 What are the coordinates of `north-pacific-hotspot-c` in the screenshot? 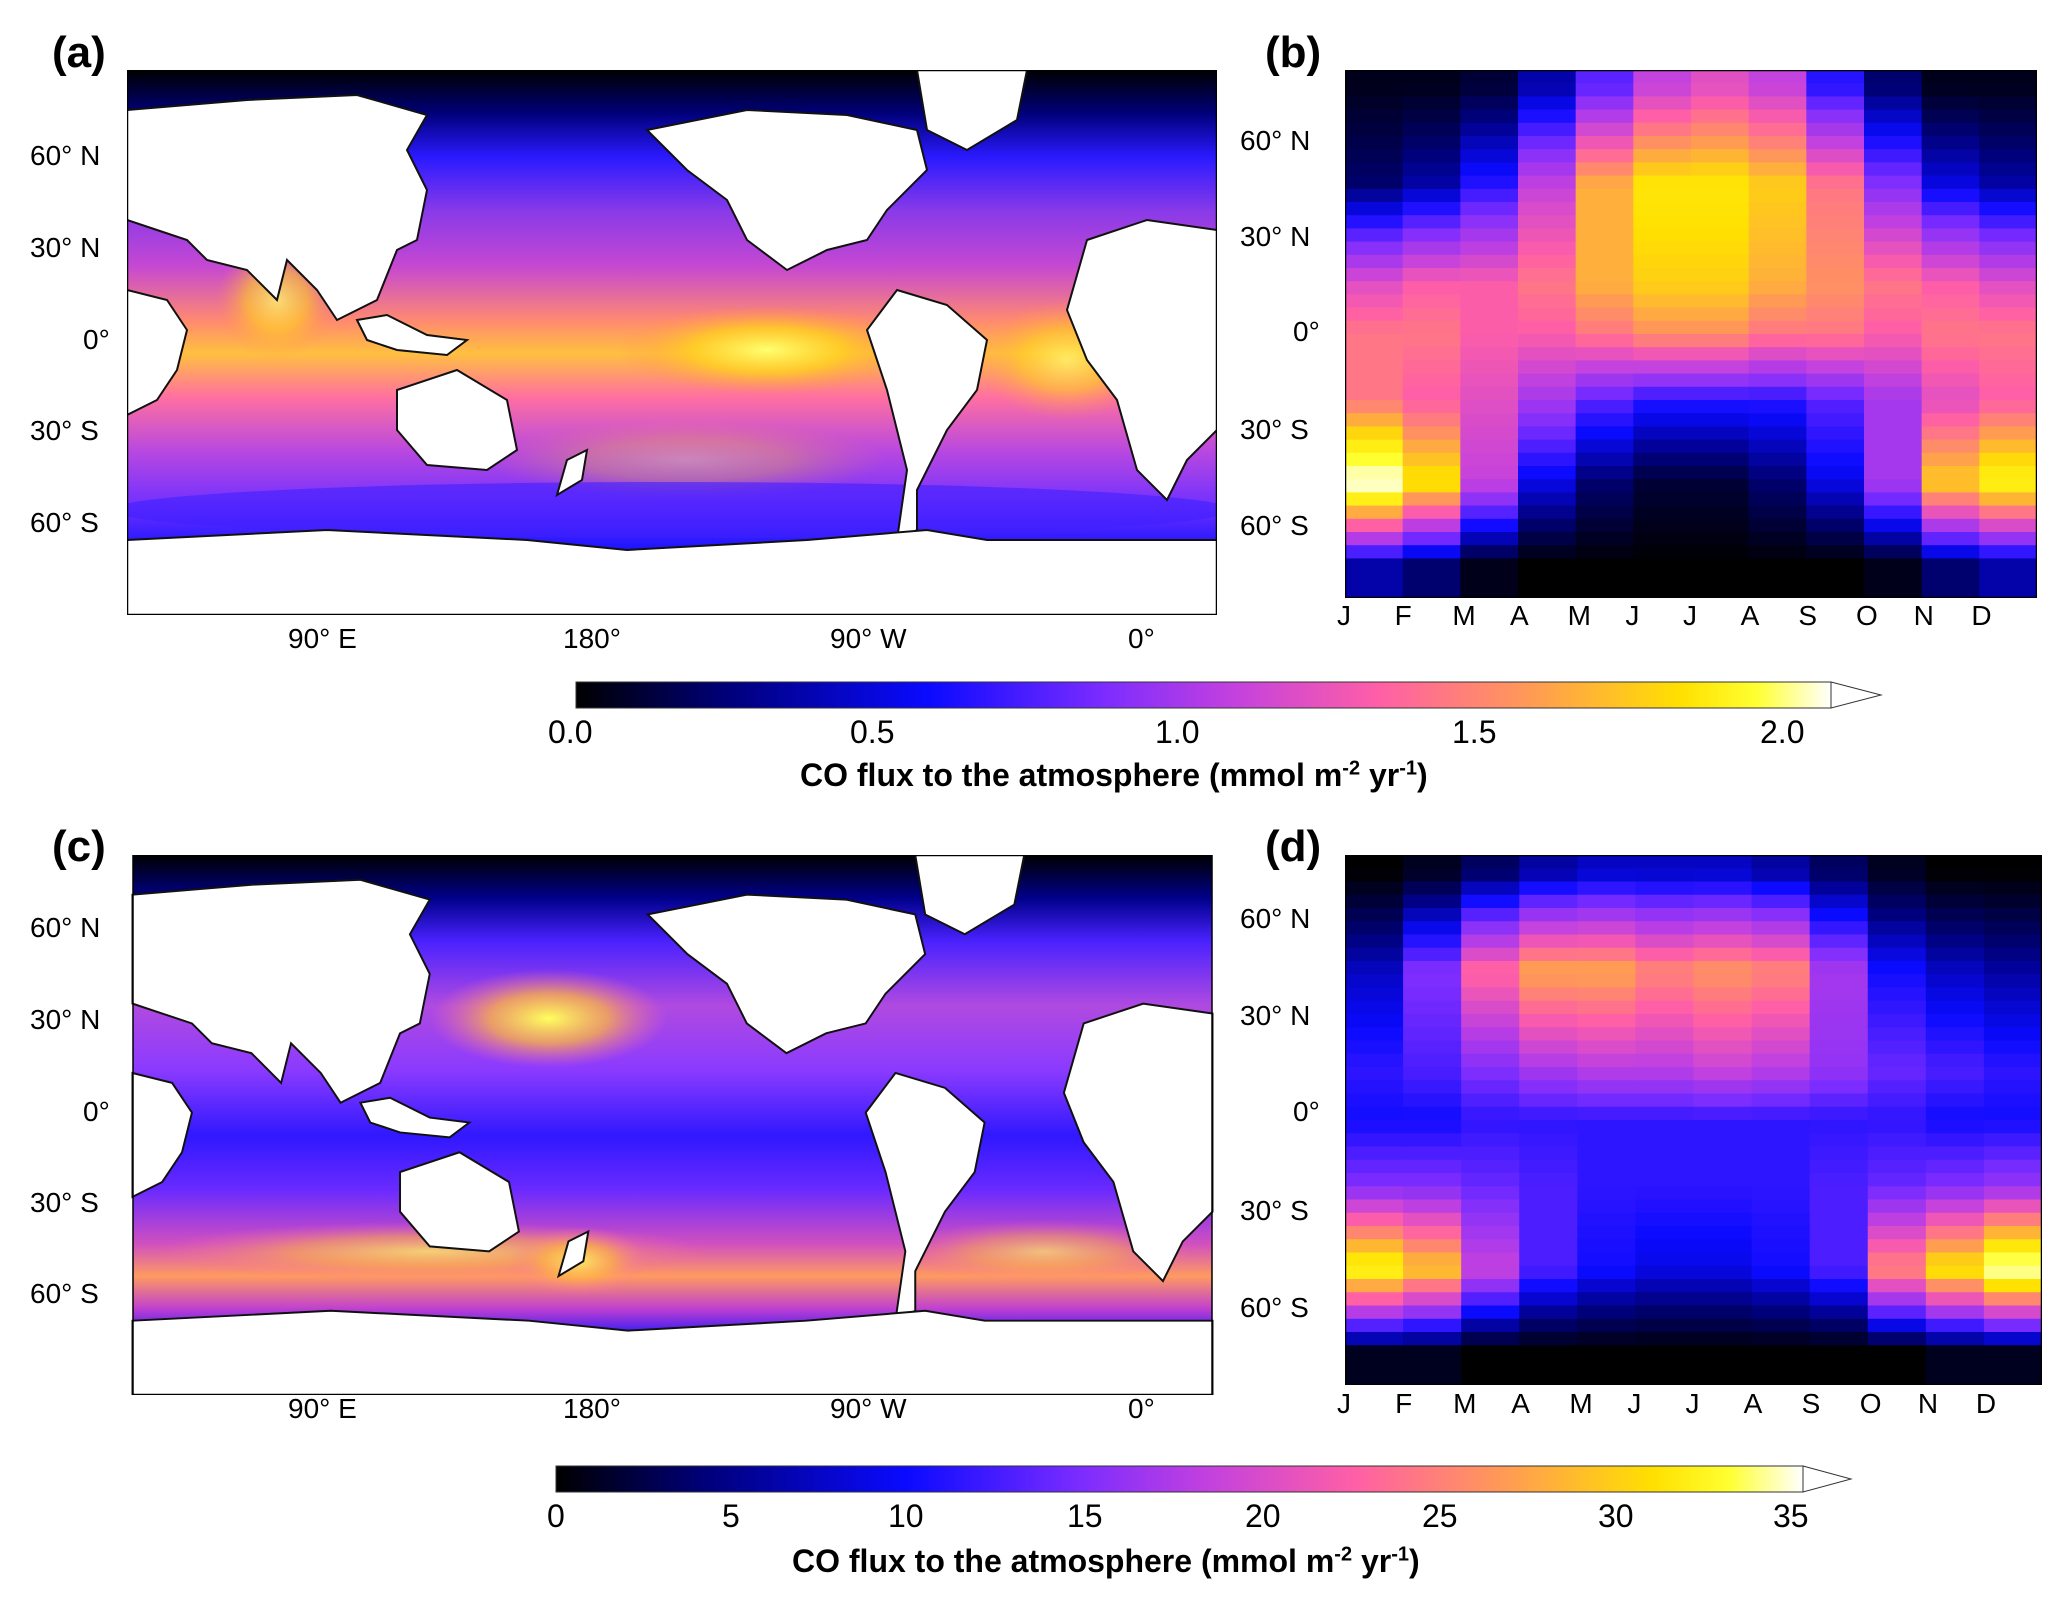 It's located at (548, 1018).